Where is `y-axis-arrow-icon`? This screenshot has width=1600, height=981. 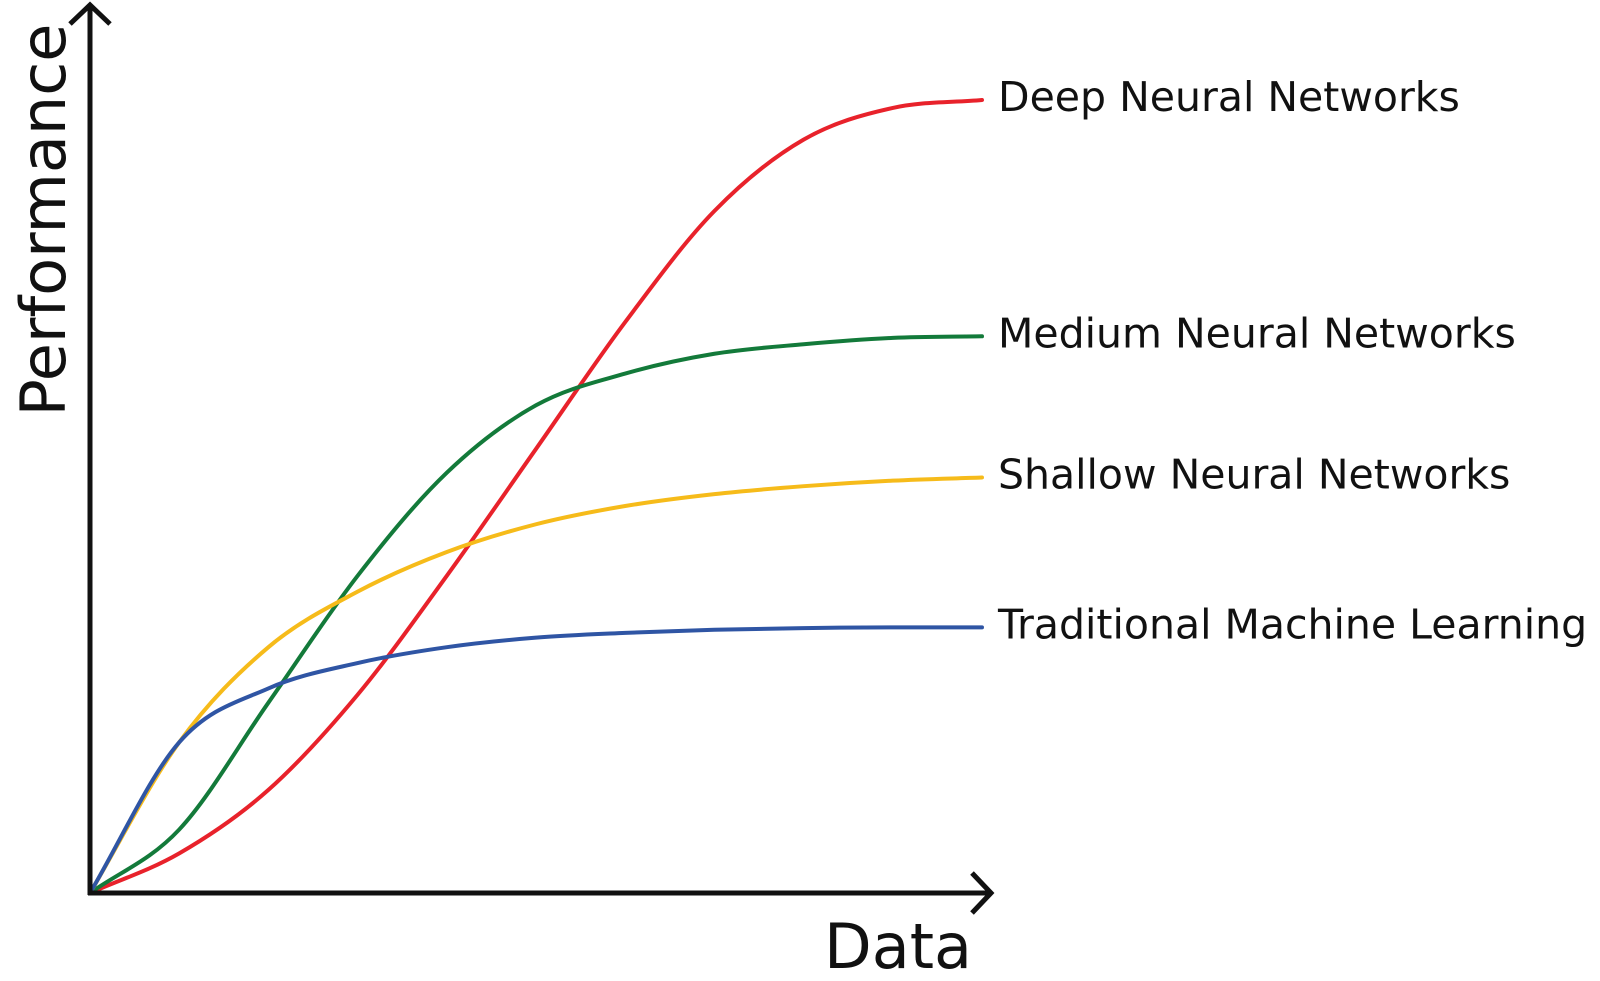
y-axis-arrow-icon is located at coordinates (90, 13).